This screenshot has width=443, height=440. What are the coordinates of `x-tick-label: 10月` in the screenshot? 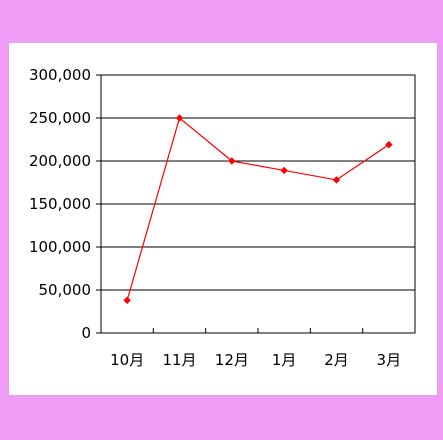 It's located at (127, 360).